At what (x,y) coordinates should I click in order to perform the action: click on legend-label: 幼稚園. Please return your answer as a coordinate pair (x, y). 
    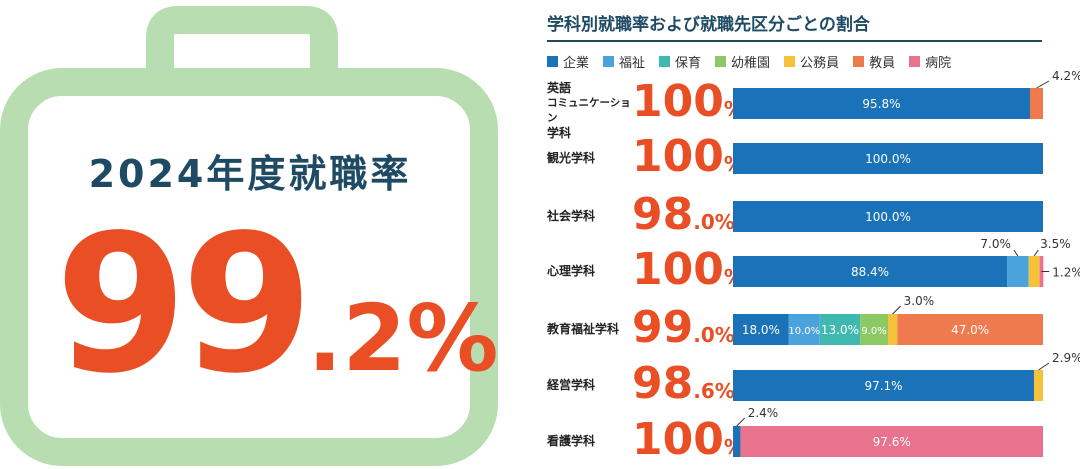
    Looking at the image, I should click on (751, 63).